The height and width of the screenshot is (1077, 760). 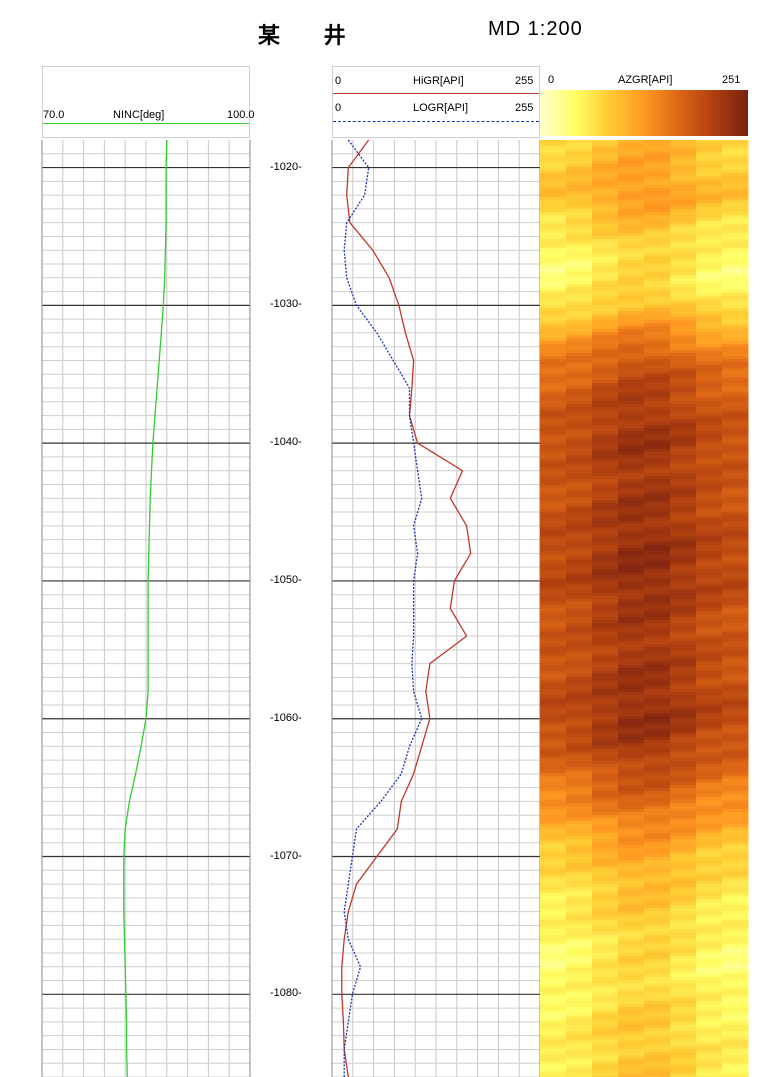 I want to click on higr-min-label: 0, so click(x=338, y=81).